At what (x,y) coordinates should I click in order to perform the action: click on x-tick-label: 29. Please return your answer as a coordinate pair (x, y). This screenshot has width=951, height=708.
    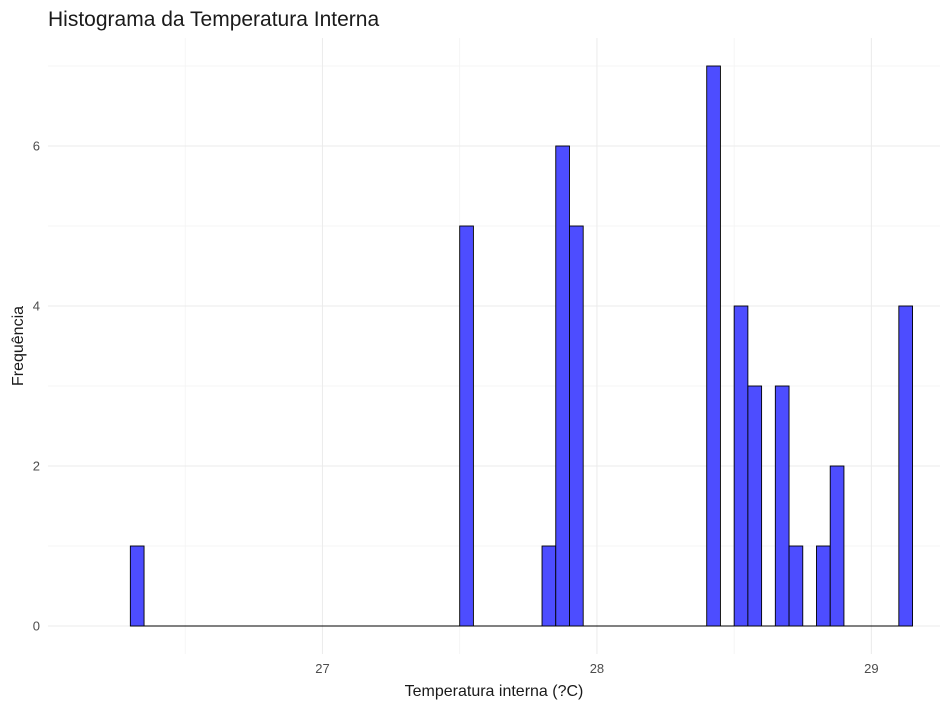
    Looking at the image, I should click on (871, 668).